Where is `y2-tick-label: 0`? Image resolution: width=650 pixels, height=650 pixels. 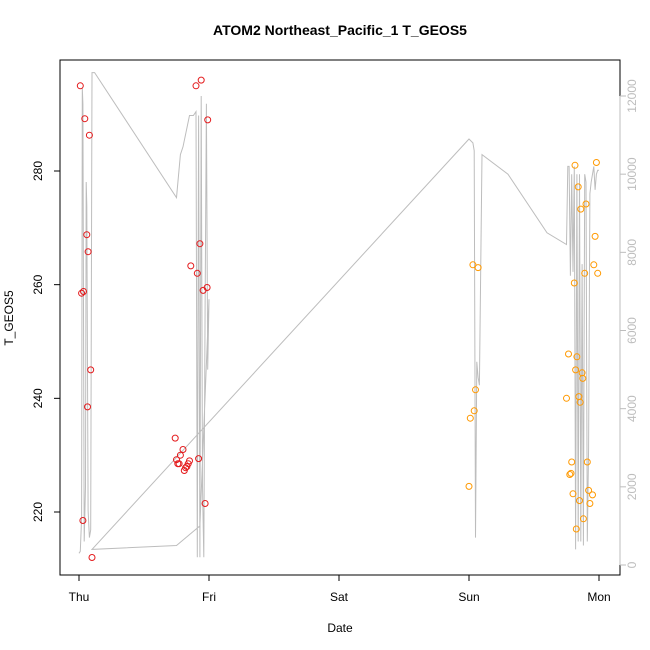
y2-tick-label: 0 is located at coordinates (632, 564).